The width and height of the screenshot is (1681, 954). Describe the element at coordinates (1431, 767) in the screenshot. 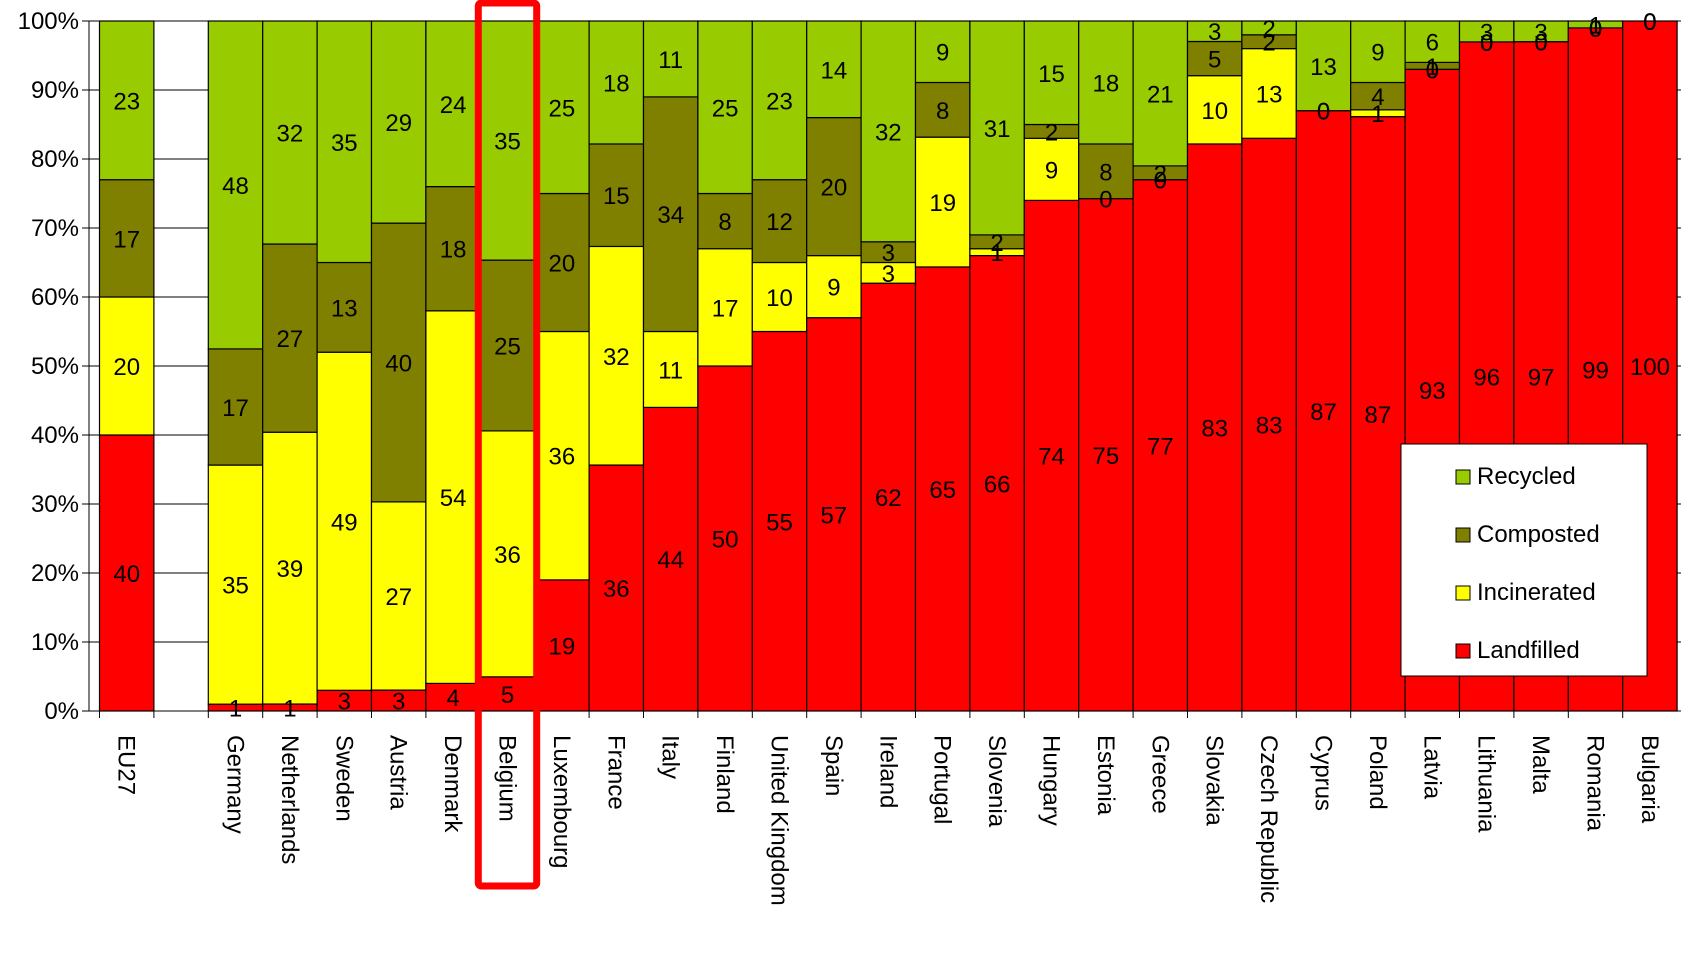

I see `category-label: Latvia` at that location.